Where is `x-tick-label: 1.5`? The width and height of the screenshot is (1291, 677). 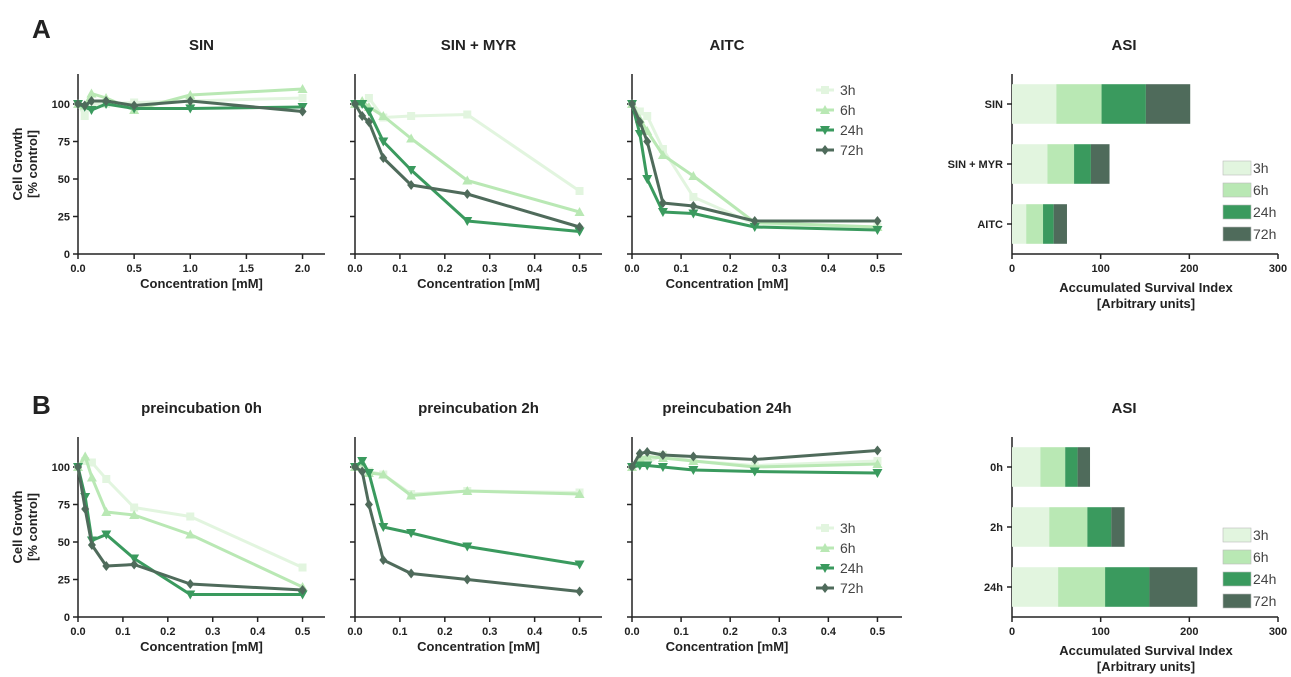
x-tick-label: 1.5 is located at coordinates (246, 269).